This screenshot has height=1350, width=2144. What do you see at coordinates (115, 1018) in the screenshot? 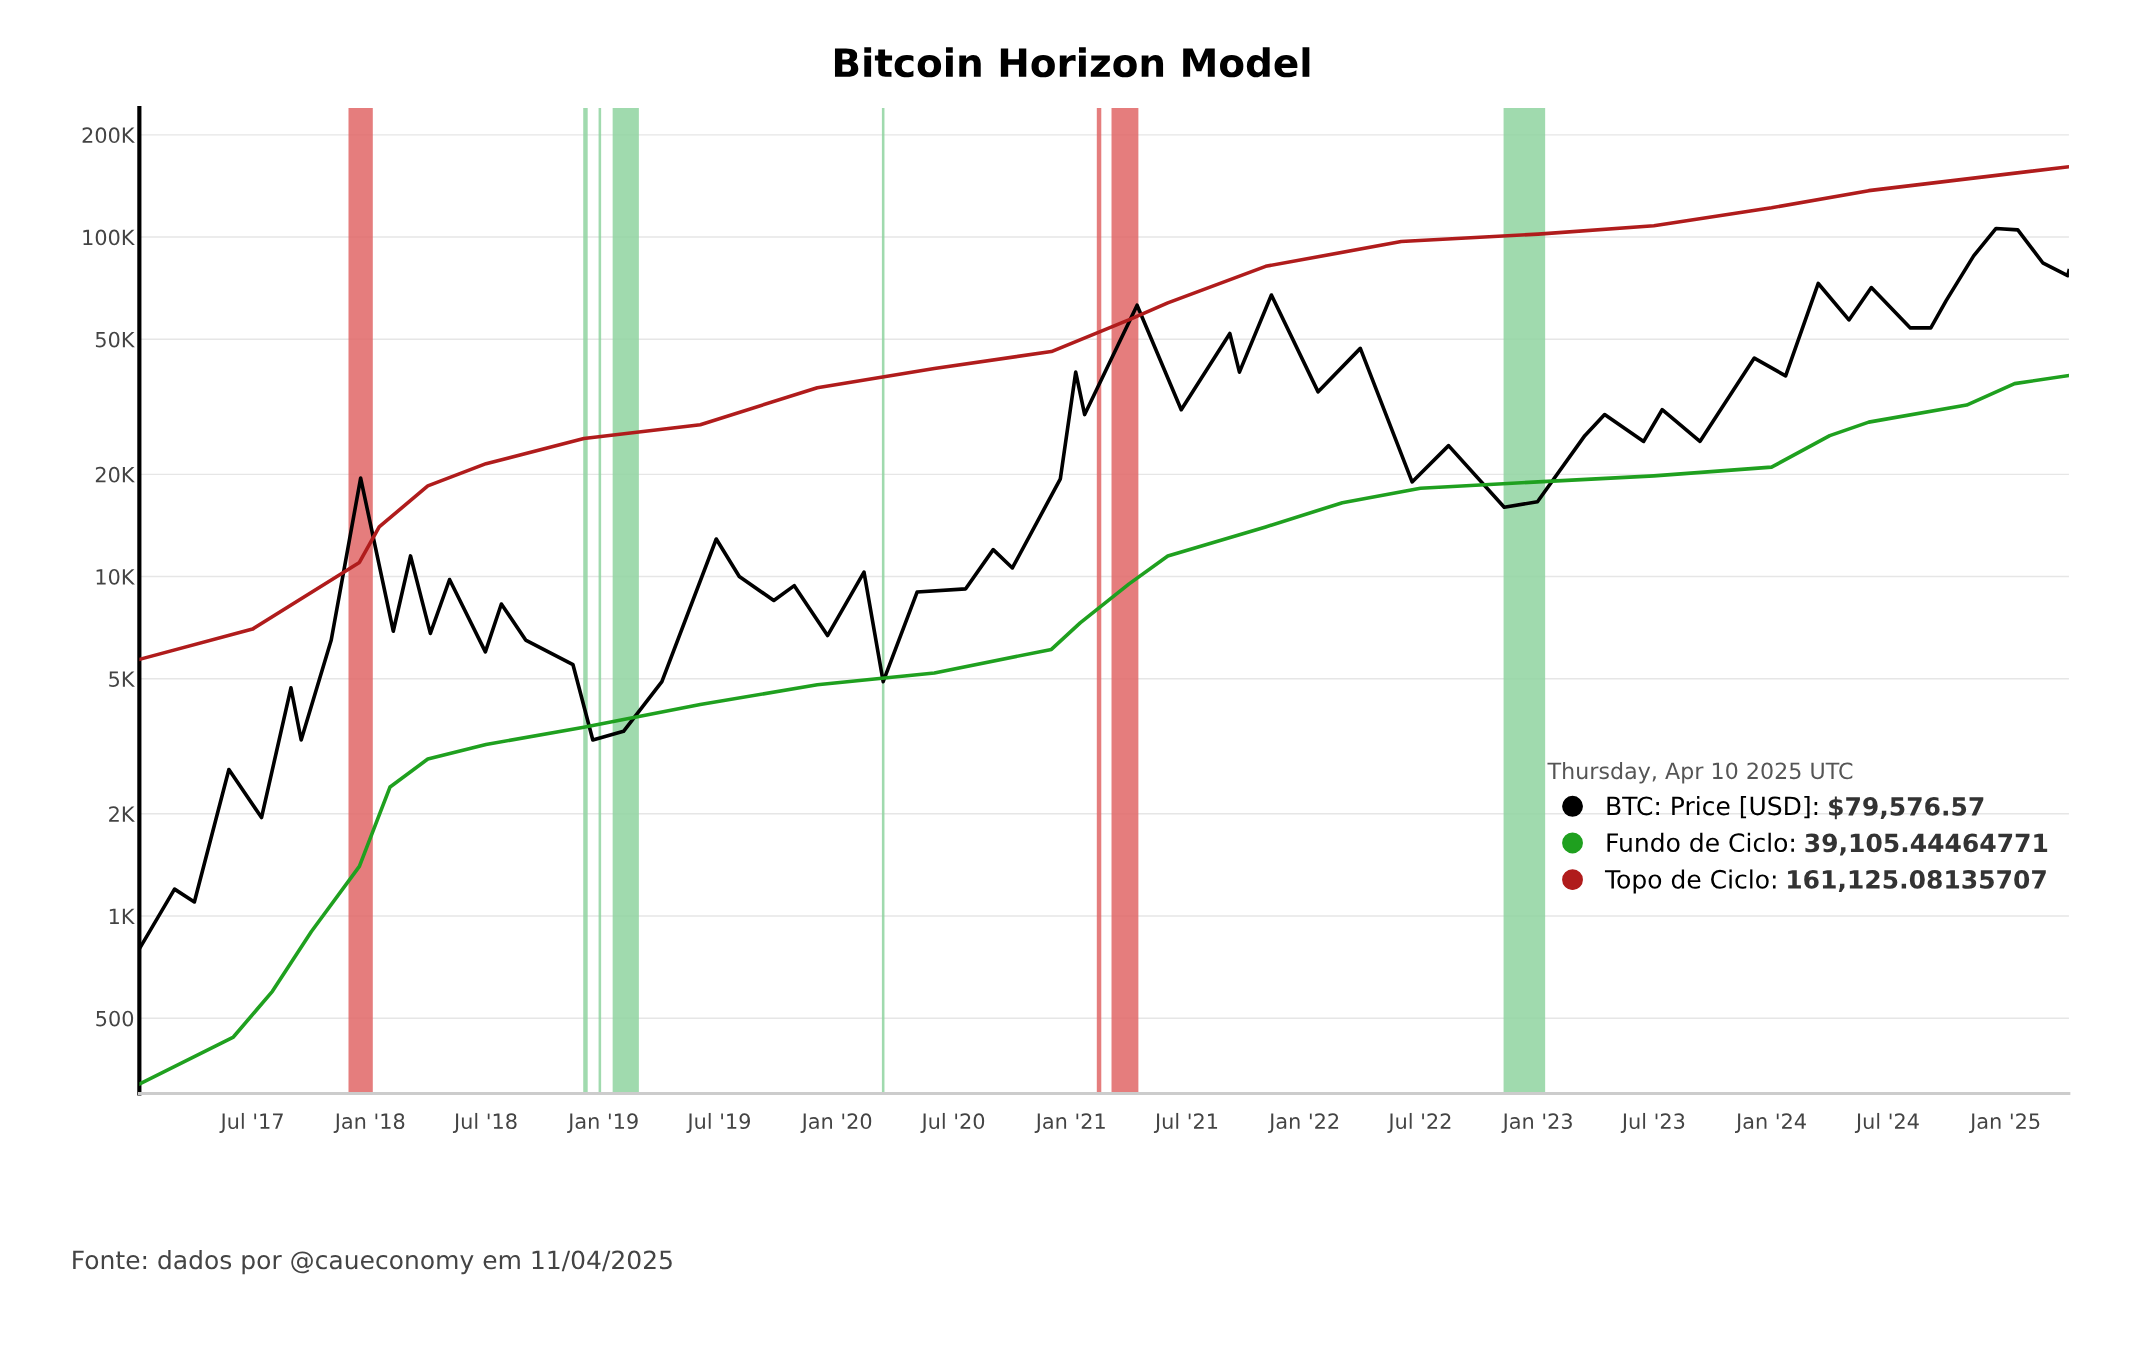
I see `y-tick-label: 500` at bounding box center [115, 1018].